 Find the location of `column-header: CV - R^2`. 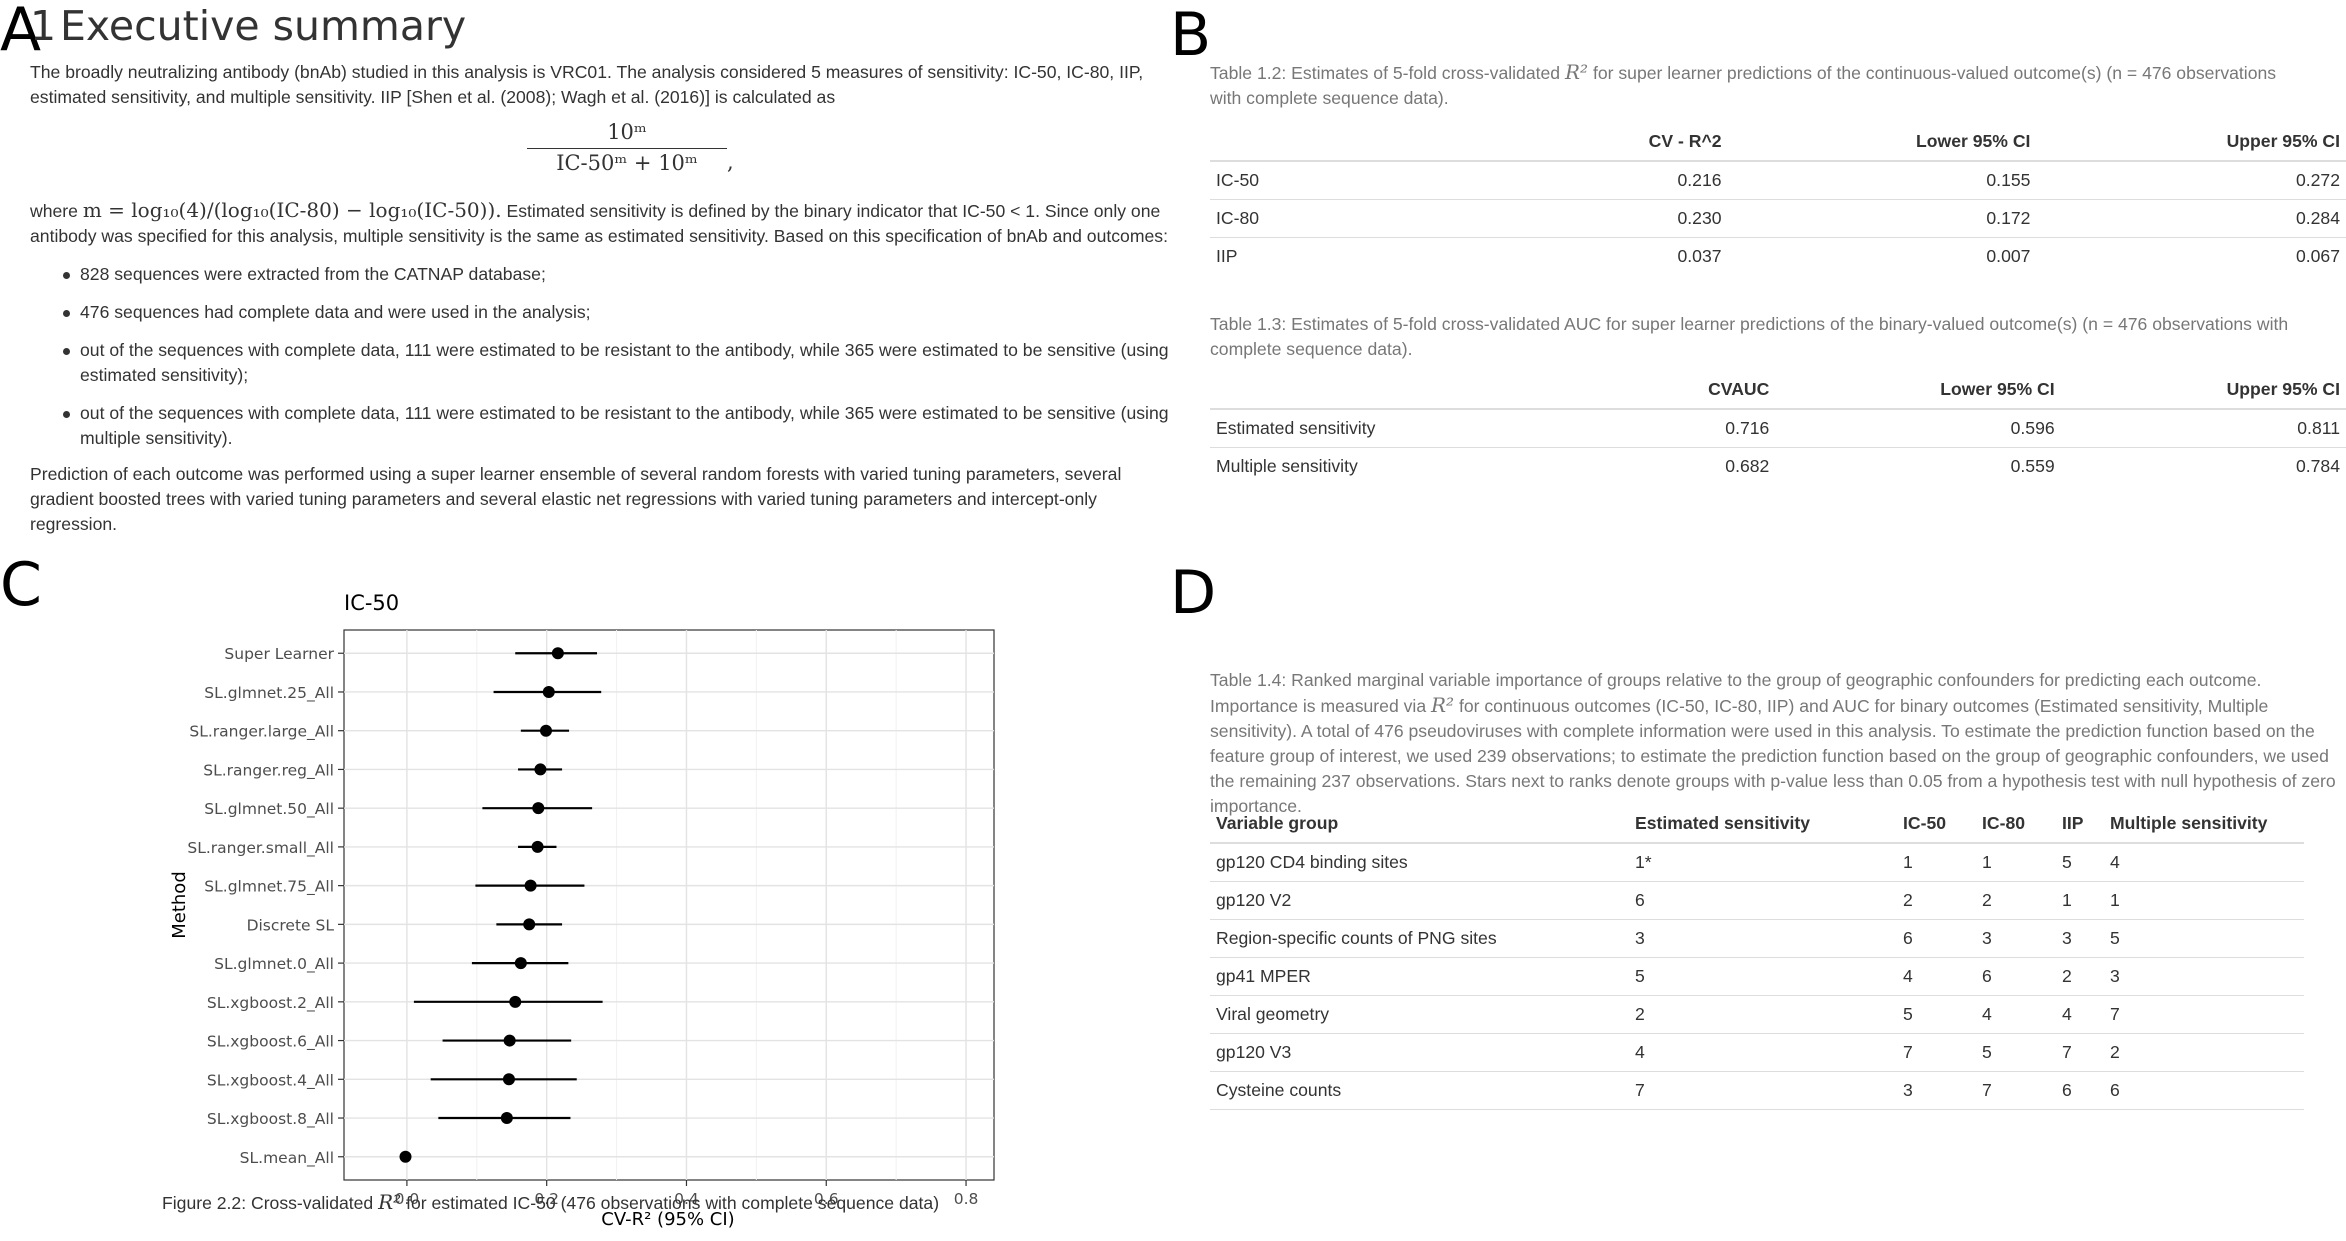

column-header: CV - R^2 is located at coordinates (1574, 142).